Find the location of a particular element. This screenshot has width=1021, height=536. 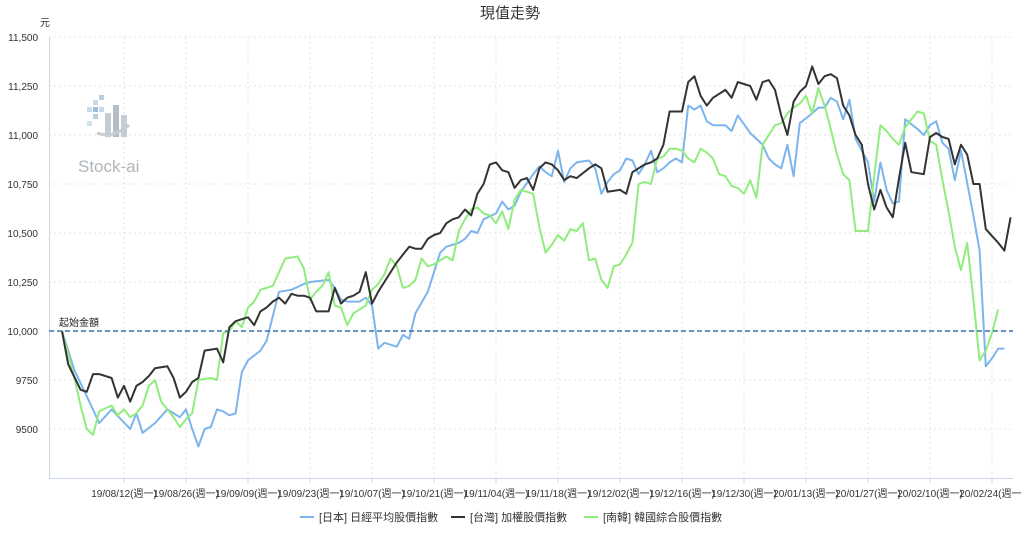

y-tick-label: 10,000 is located at coordinates (22, 332).